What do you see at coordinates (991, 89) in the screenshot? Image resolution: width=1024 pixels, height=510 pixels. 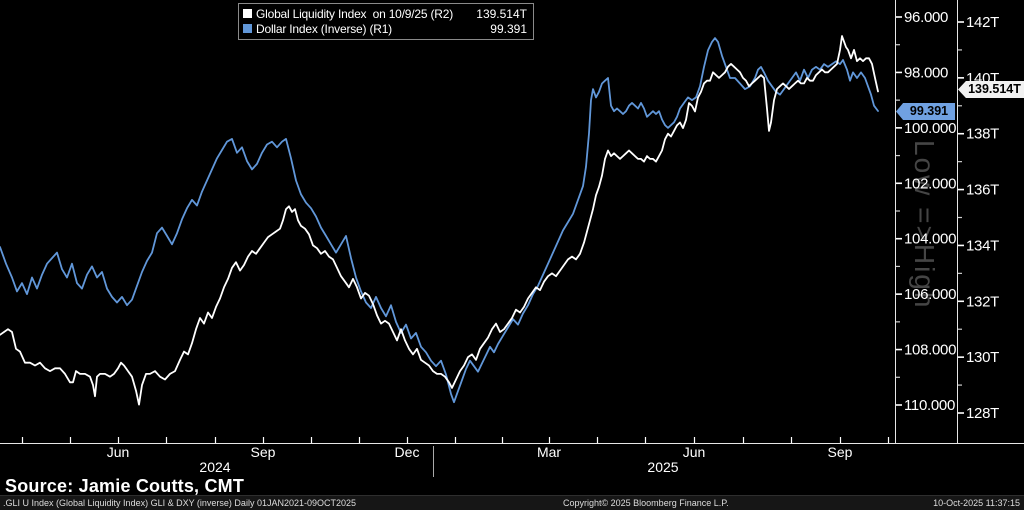 I see `gli-last-price-badge: 139.514T` at bounding box center [991, 89].